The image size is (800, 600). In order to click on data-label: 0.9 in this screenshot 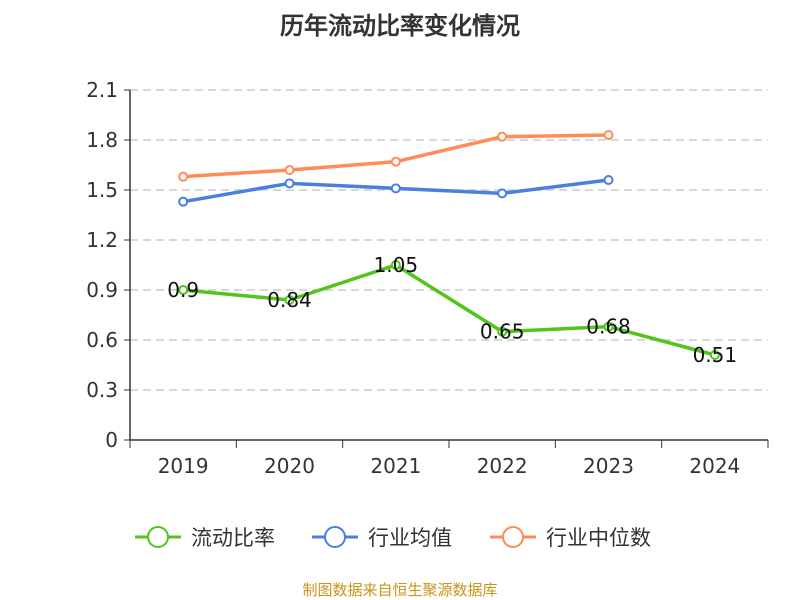, I will do `click(183, 290)`.